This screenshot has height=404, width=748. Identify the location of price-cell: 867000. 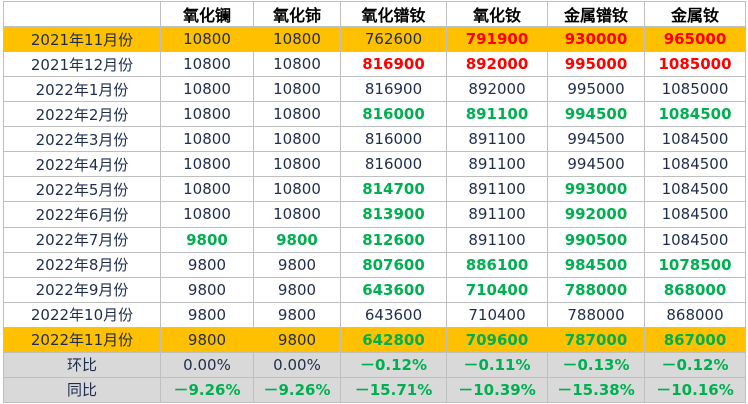
(695, 339).